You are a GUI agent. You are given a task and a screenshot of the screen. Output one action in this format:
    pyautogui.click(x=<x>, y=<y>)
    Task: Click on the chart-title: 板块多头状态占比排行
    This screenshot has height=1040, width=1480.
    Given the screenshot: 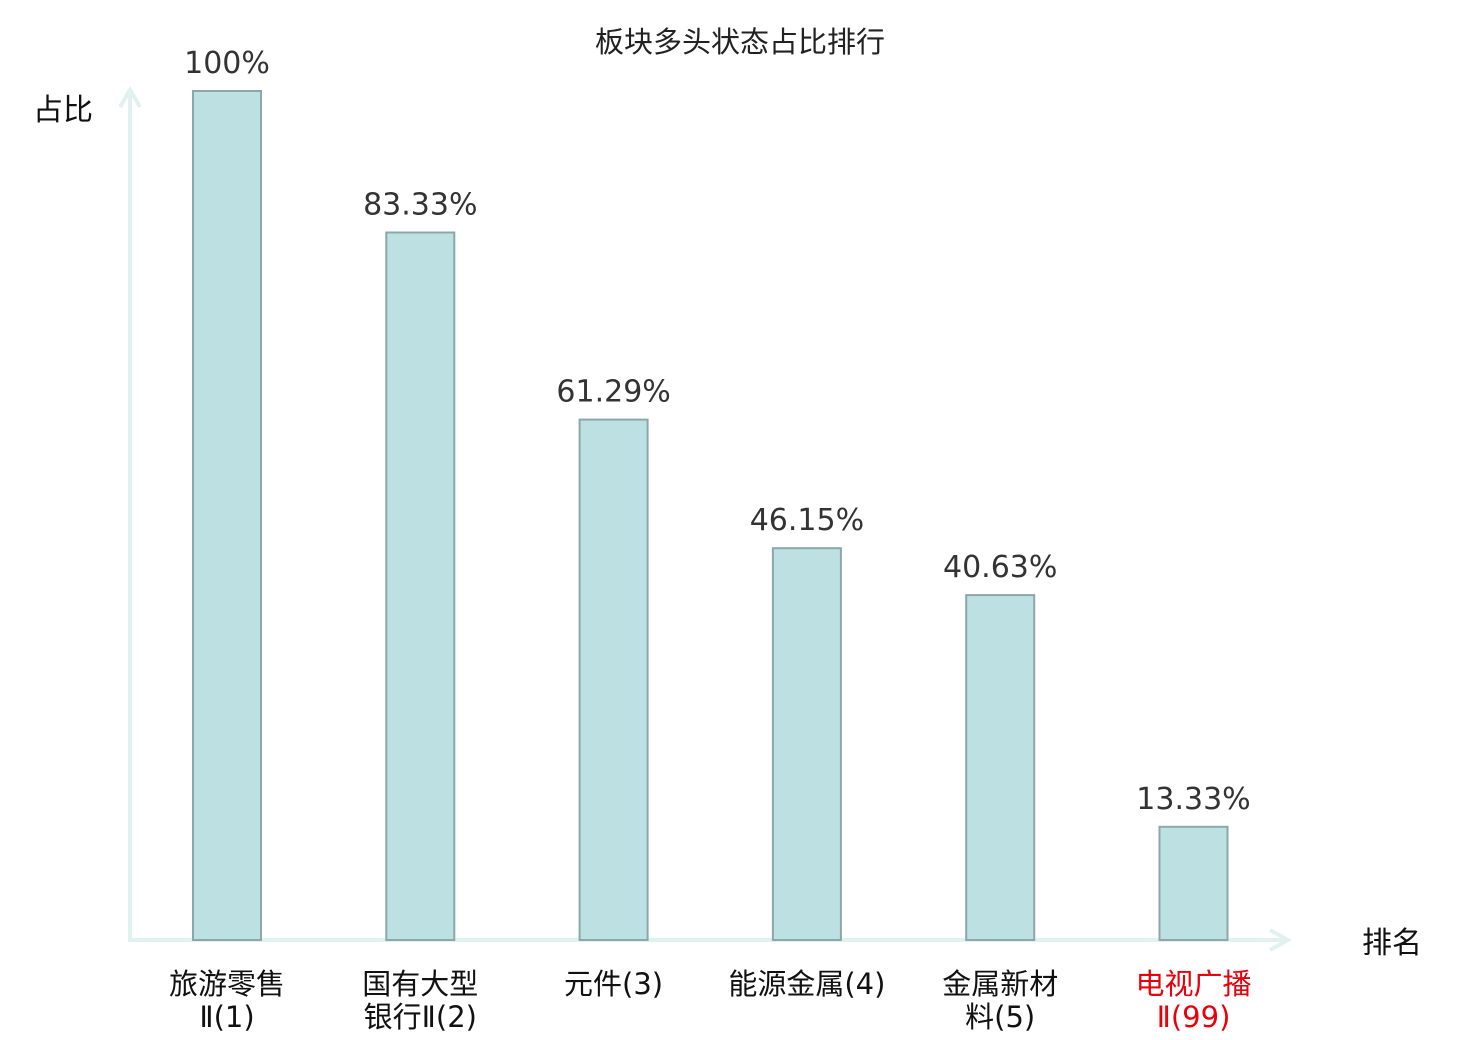 What is the action you would take?
    pyautogui.click(x=740, y=42)
    